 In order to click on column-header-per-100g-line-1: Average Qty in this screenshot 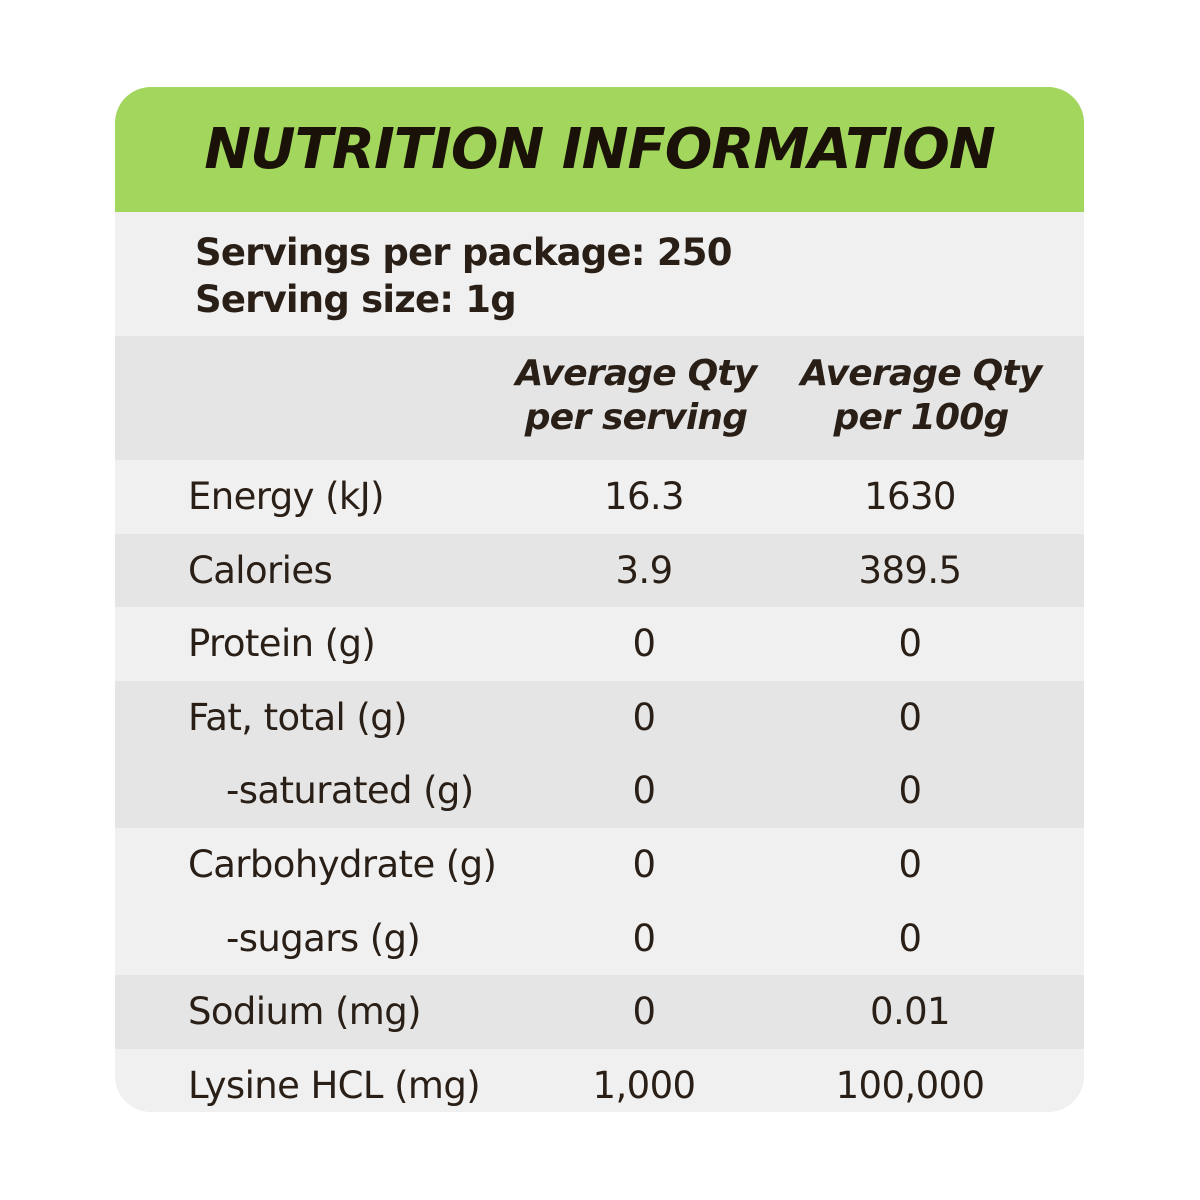, I will do `click(921, 373)`.